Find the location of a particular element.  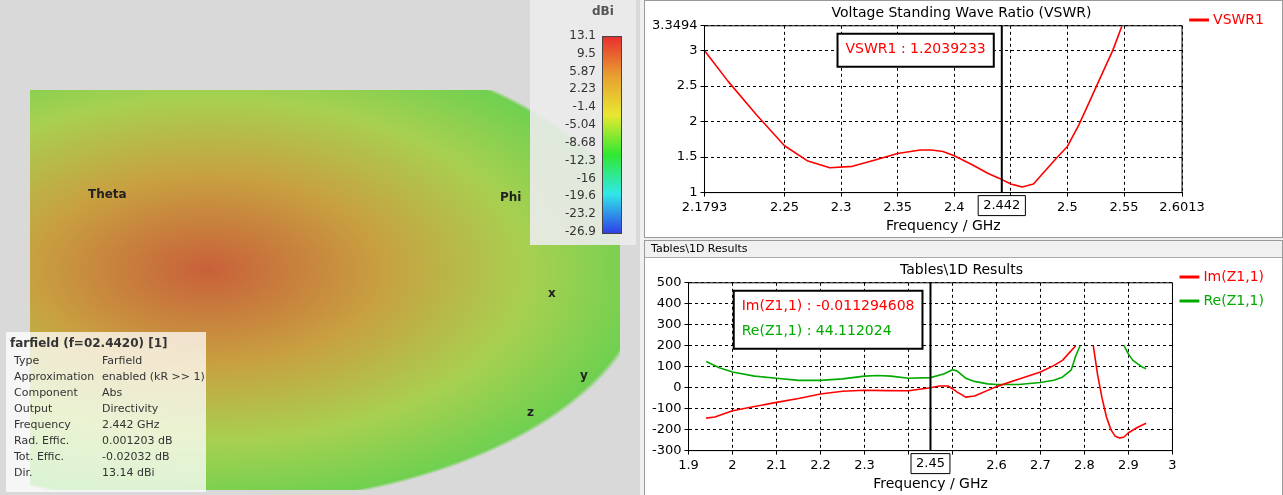

y-tick-label: -200 is located at coordinates (666, 428).